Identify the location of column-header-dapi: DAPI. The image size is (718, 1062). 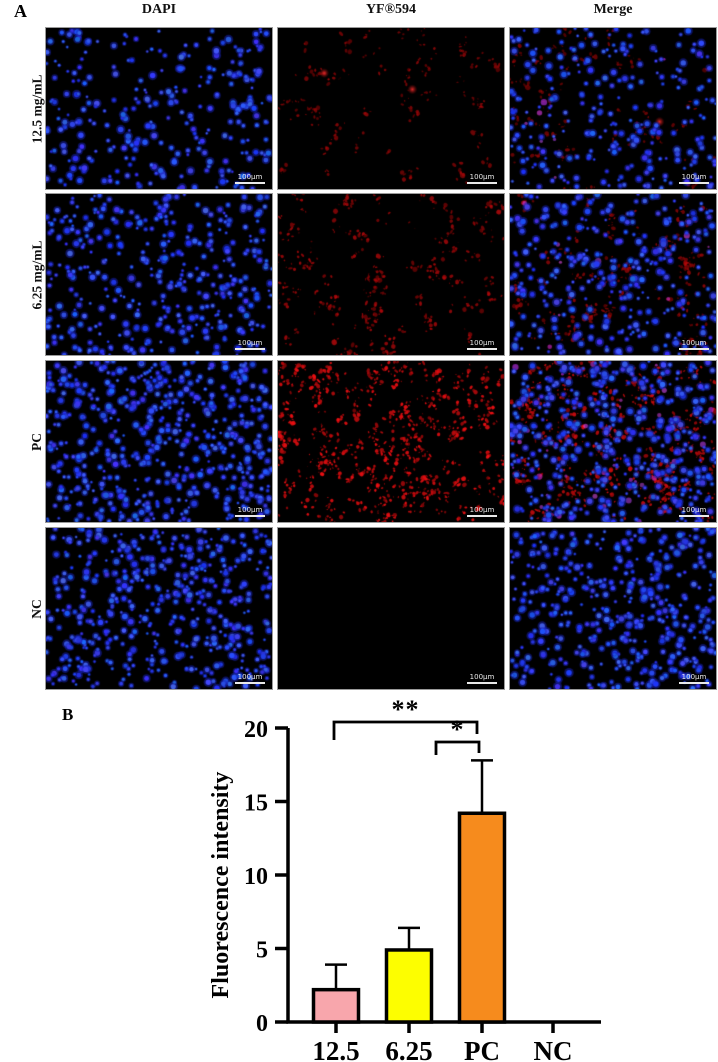
(159, 9).